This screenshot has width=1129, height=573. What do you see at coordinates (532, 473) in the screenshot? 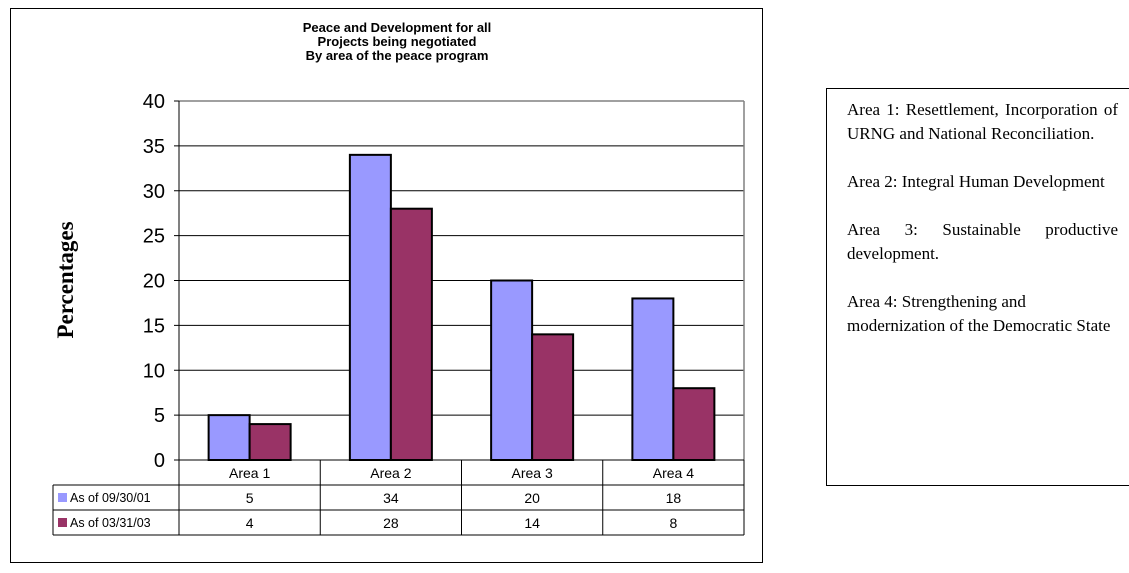
I see `x-tick-label-area-3: Area 3` at bounding box center [532, 473].